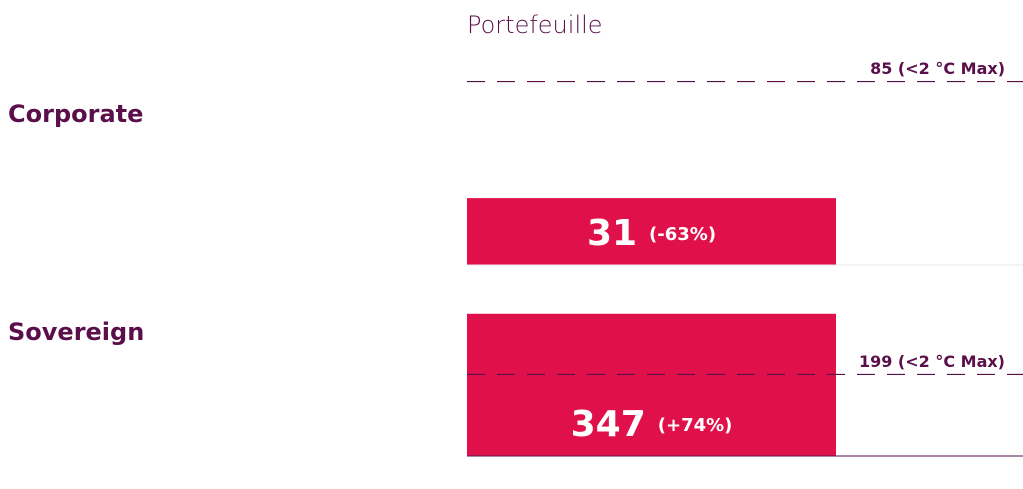 This screenshot has width=1023, height=489. I want to click on change-label: (+74%), so click(695, 425).